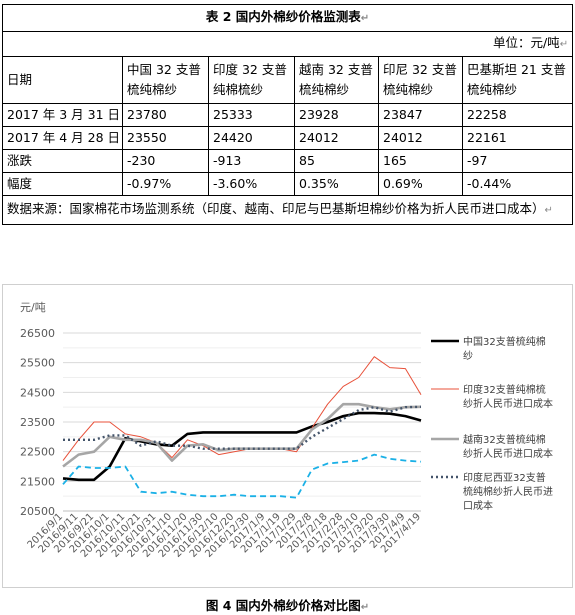 This screenshot has width=575, height=615. Describe the element at coordinates (37, 422) in the screenshot. I see `y-tick-label: 23500` at that location.